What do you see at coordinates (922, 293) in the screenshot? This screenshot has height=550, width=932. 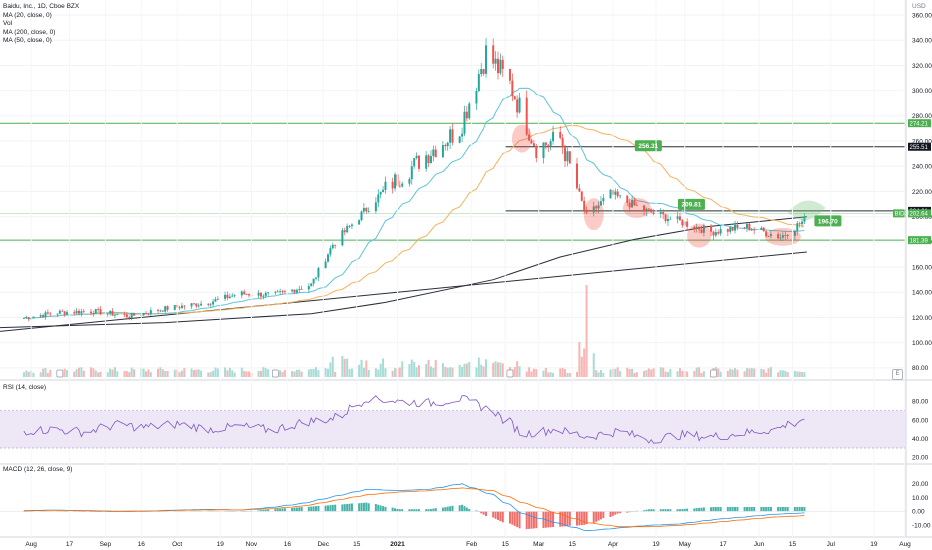 I see `price-tick-label: 140.00` at bounding box center [922, 293].